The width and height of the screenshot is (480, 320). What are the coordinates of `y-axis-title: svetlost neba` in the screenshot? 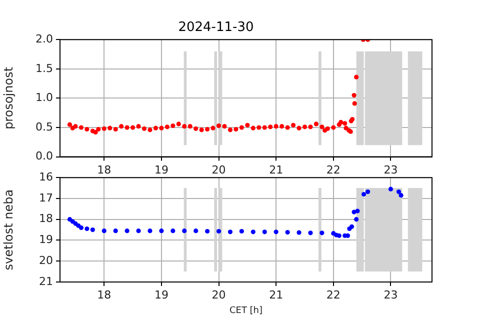 It's located at (8, 229).